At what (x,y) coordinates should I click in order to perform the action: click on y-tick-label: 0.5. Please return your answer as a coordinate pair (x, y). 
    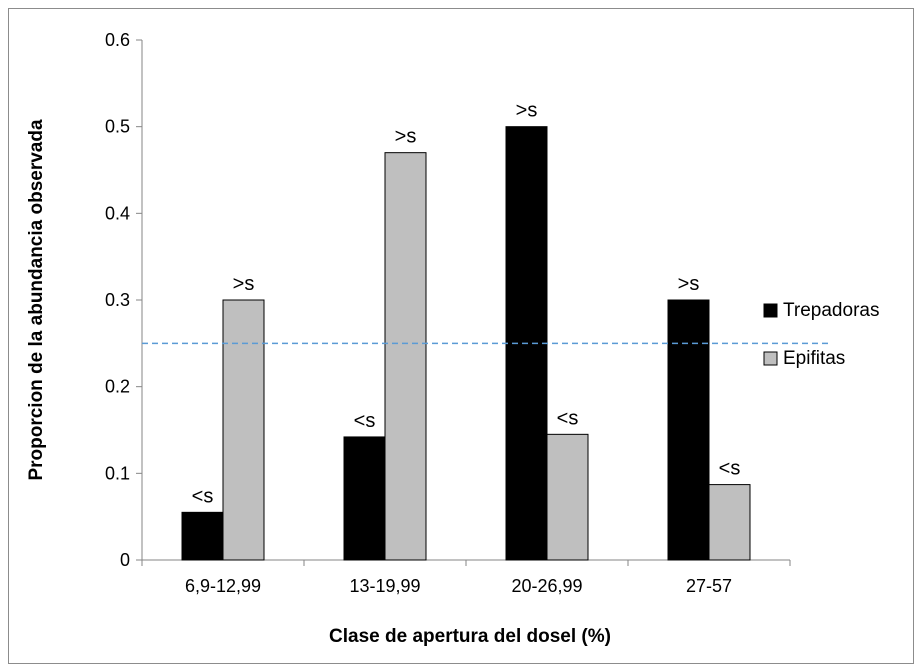
    Looking at the image, I should click on (117, 127).